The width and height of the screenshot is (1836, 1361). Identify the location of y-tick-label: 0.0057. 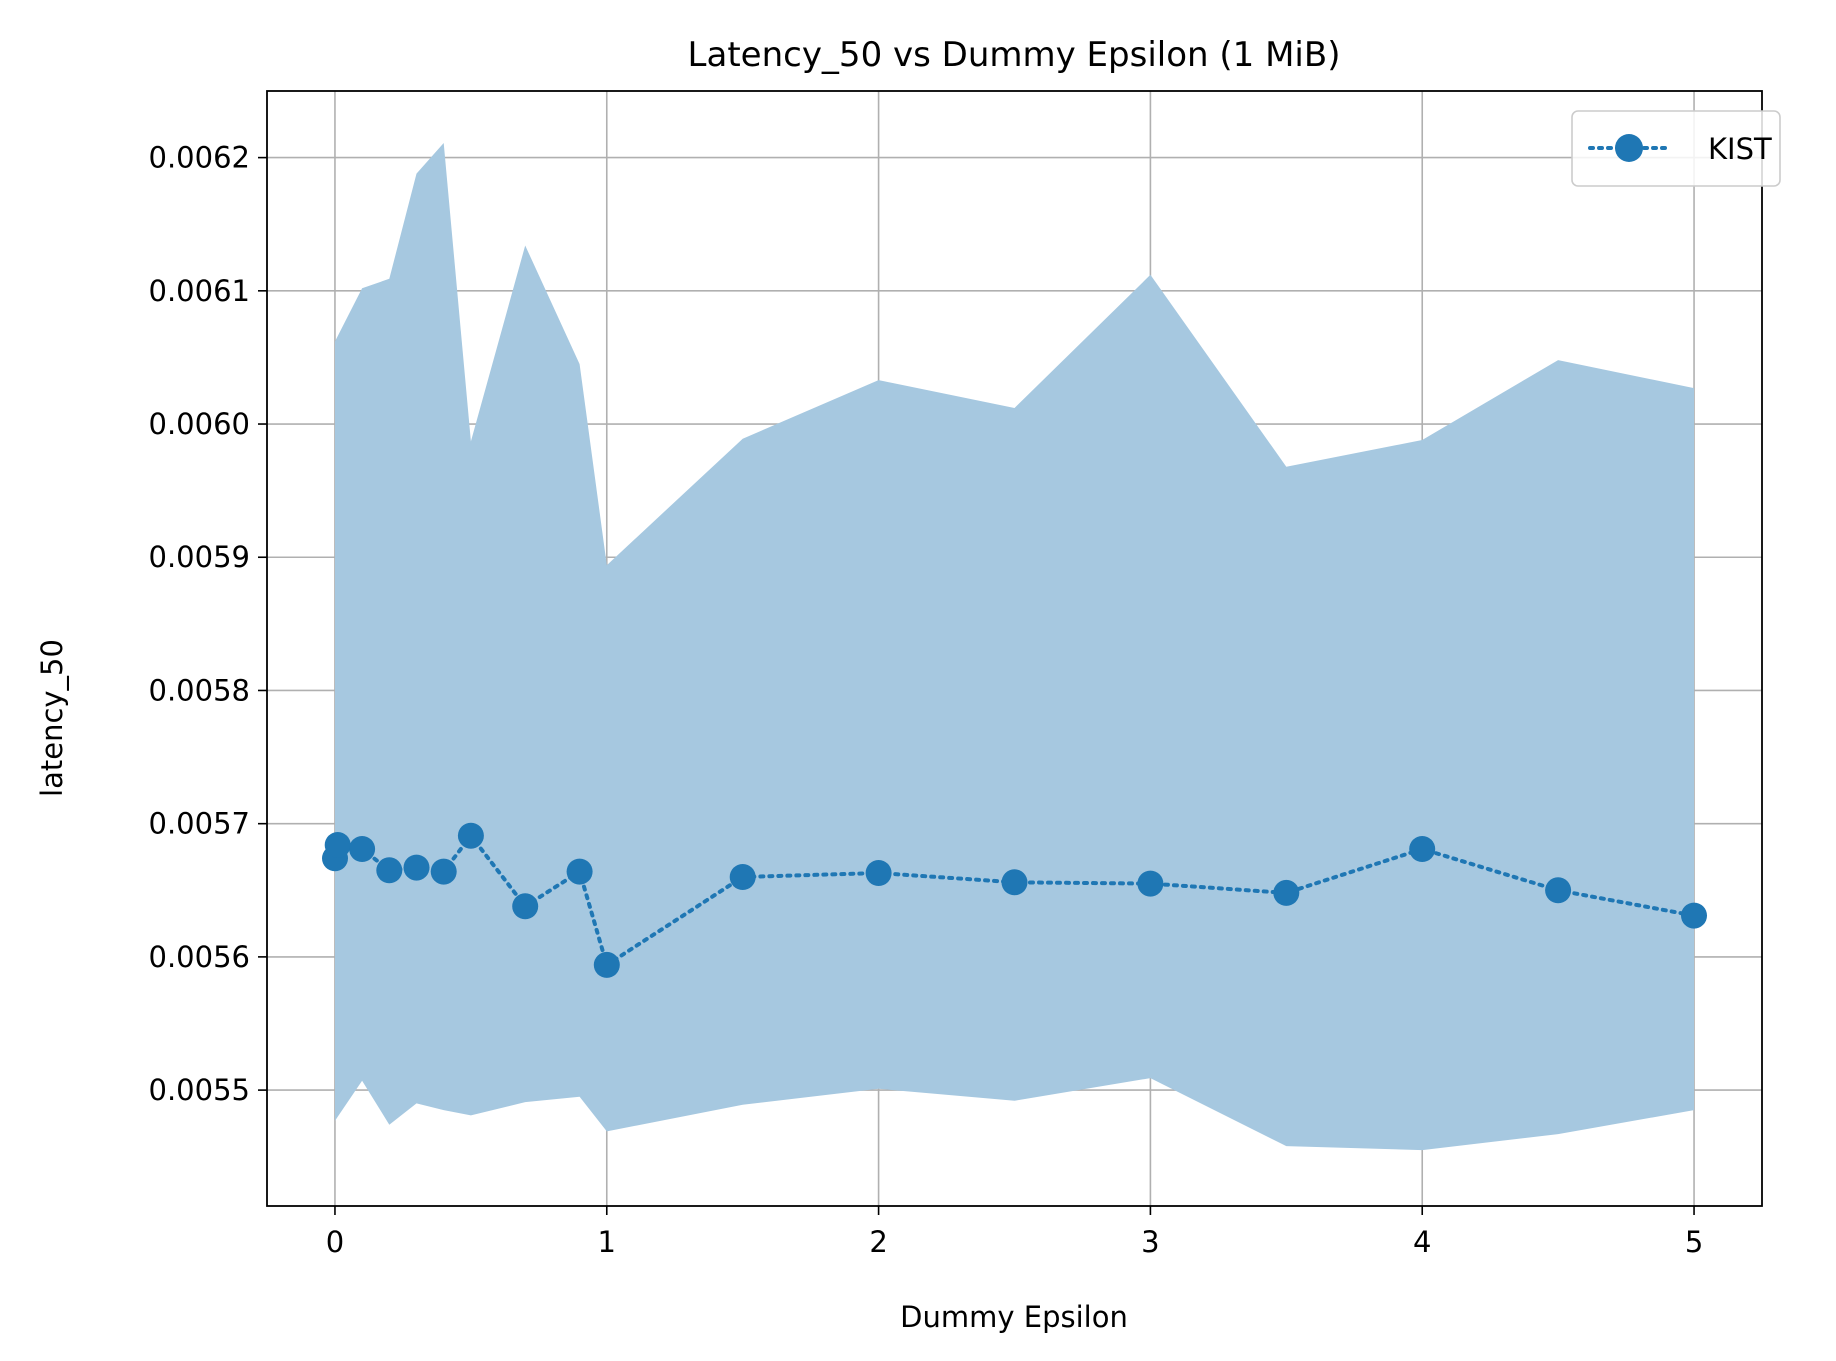
(199, 824).